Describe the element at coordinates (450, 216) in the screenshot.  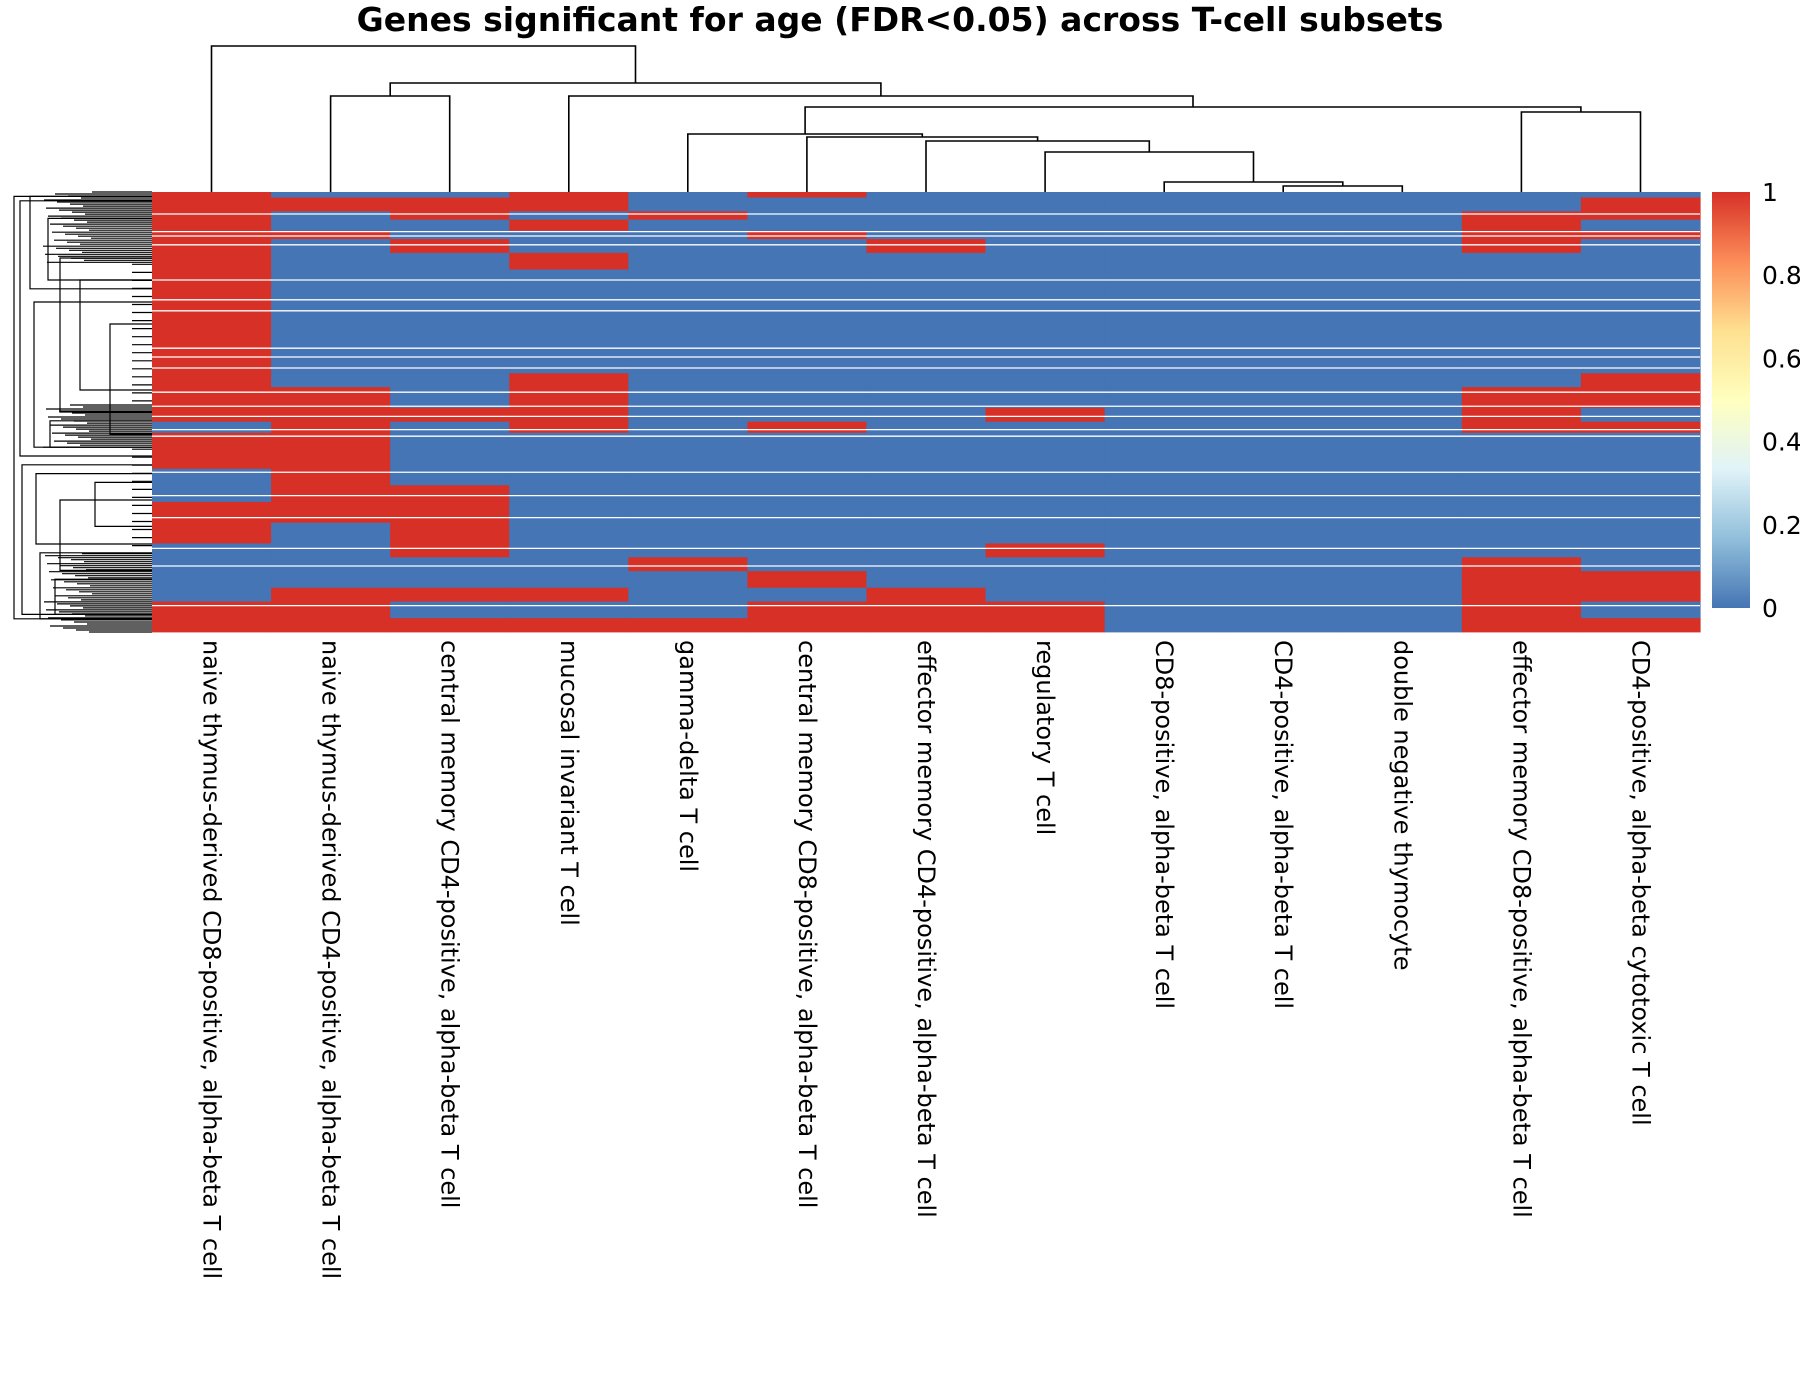
I see `heatmap-cell-b2-c2` at that location.